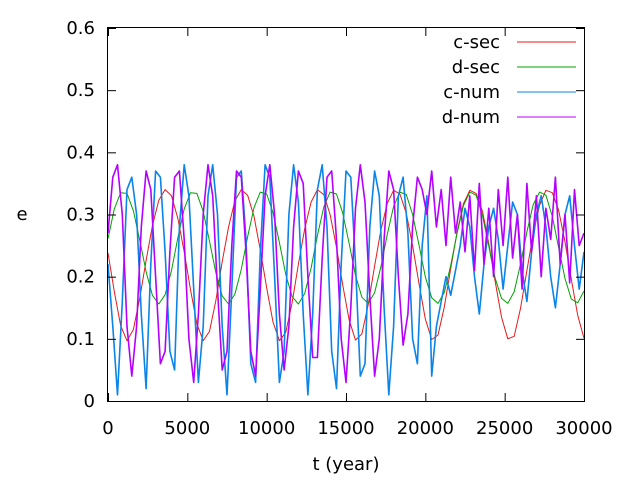 The height and width of the screenshot is (480, 640). I want to click on x-tick-label: 10000, so click(266, 428).